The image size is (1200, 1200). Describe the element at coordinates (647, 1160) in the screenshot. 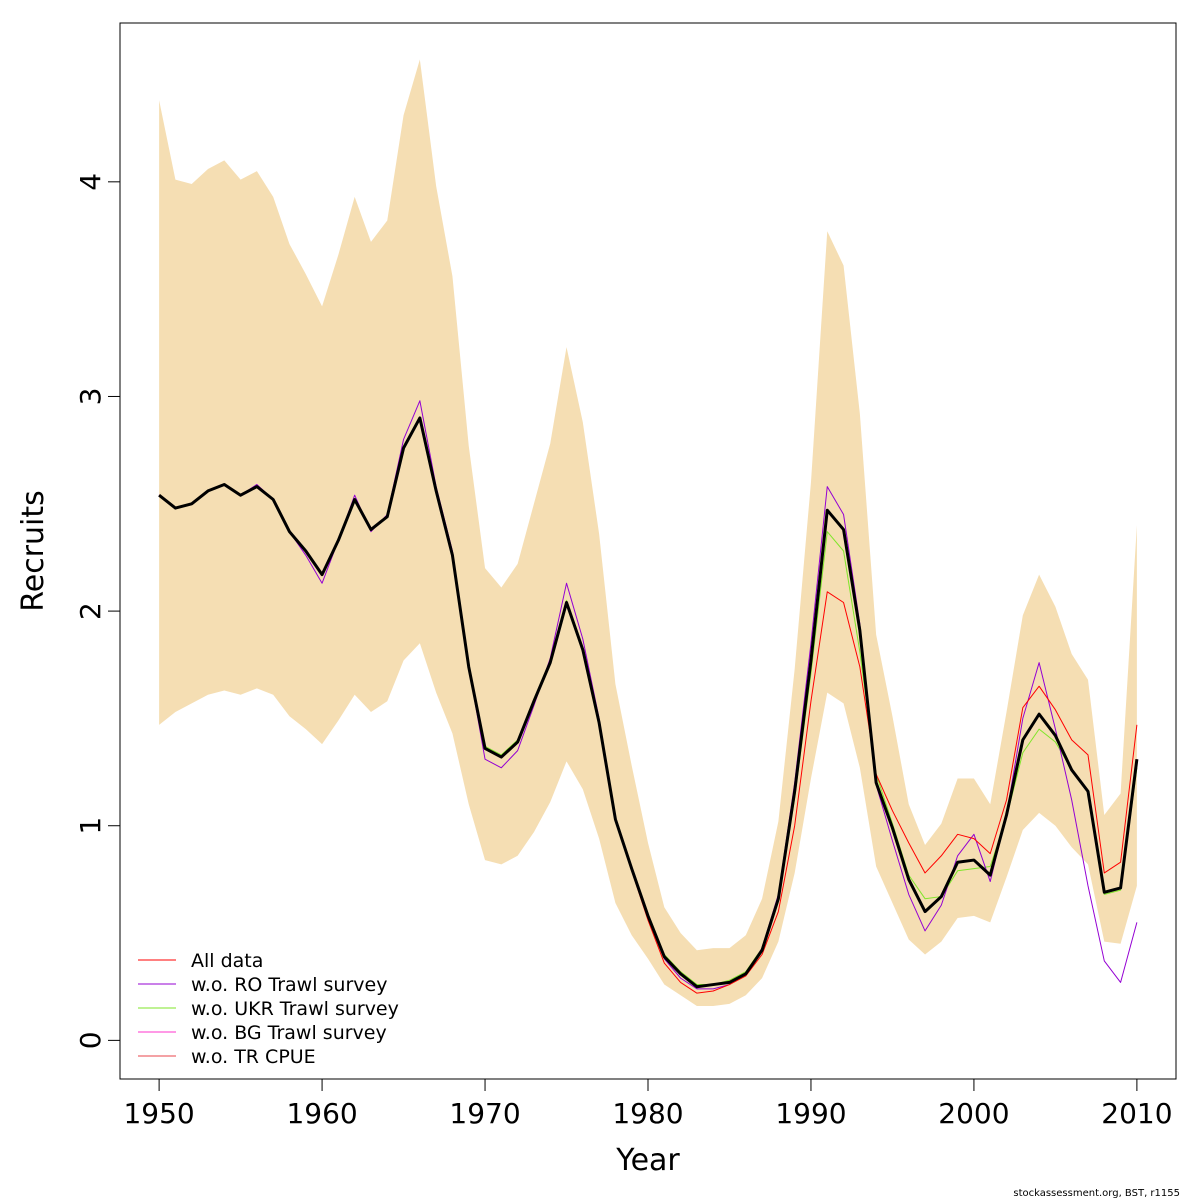

I see `x-axis-title: Year` at that location.